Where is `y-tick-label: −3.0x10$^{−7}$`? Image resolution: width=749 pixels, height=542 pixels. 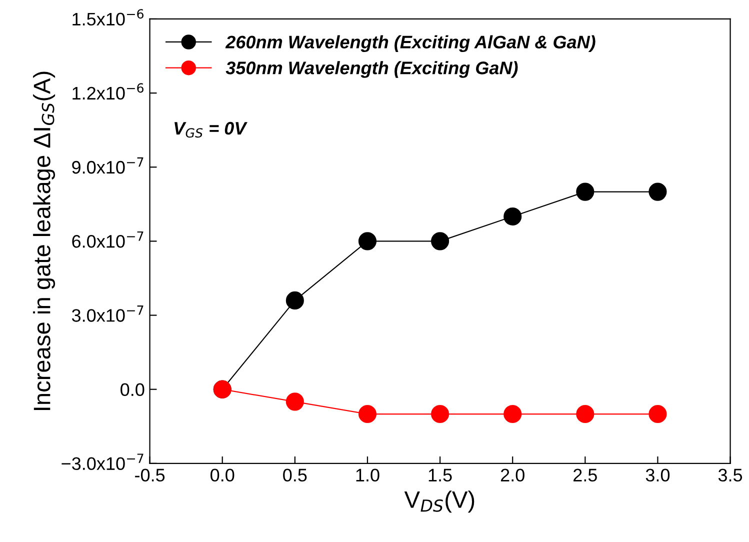 y-tick-label: −3.0x10$^{−7}$ is located at coordinates (103, 462).